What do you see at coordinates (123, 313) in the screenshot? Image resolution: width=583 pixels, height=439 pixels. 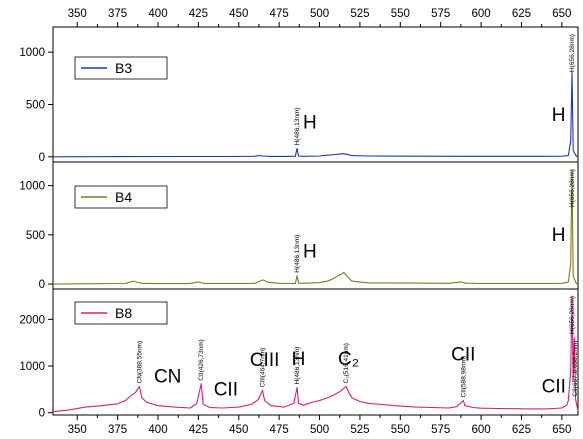 I see `legend-label: B8` at bounding box center [123, 313].